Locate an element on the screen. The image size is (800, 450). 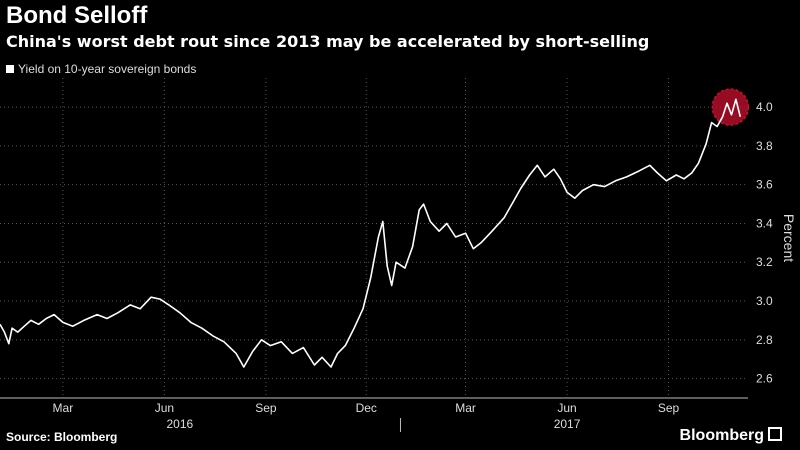
brand-logo: Bloomberg is located at coordinates (731, 435).